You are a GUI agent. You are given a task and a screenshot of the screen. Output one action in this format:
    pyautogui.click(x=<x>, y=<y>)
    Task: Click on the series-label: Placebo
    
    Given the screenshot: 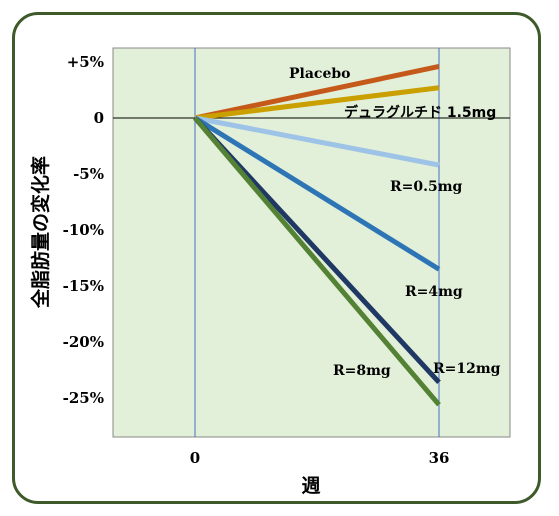 What is the action you would take?
    pyautogui.click(x=319, y=74)
    